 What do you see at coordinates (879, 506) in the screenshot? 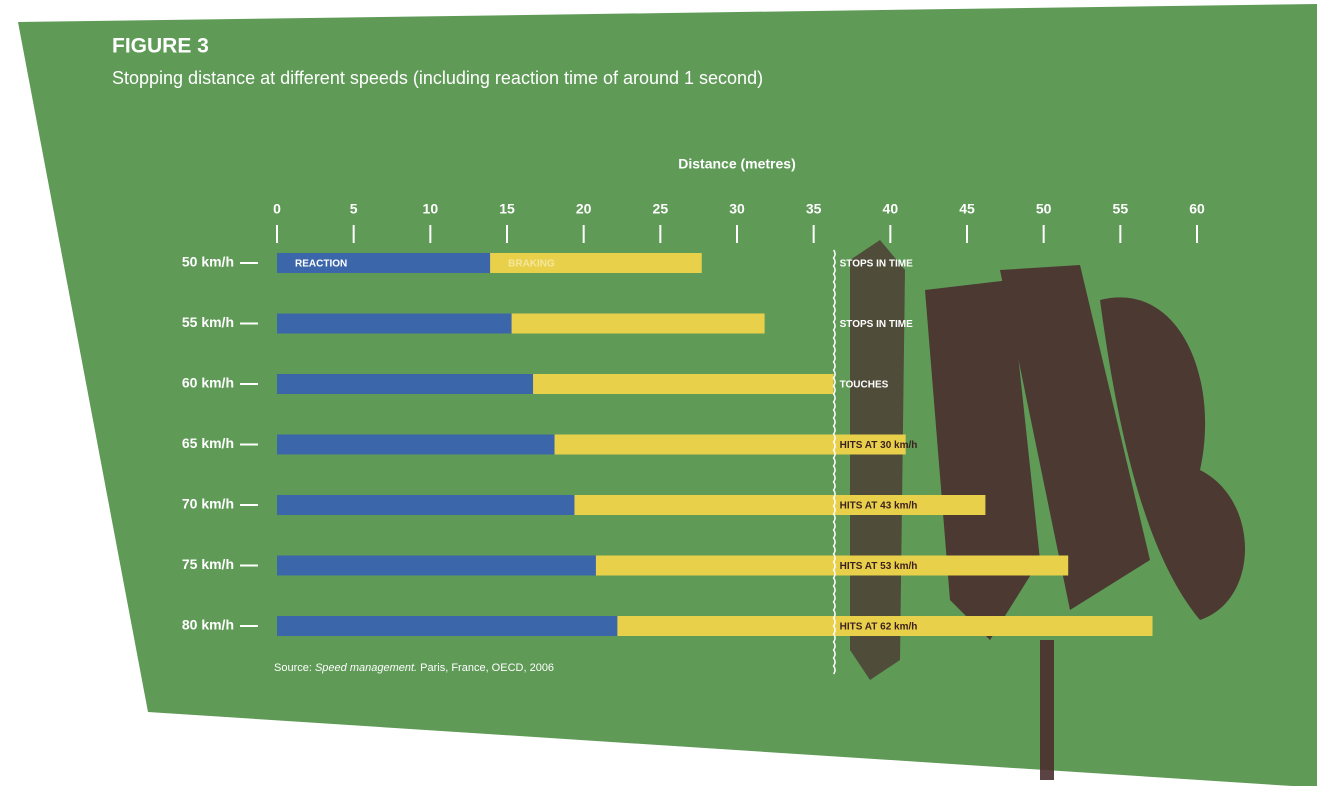
I see `annotation: HITS AT 43 km/h` at bounding box center [879, 506].